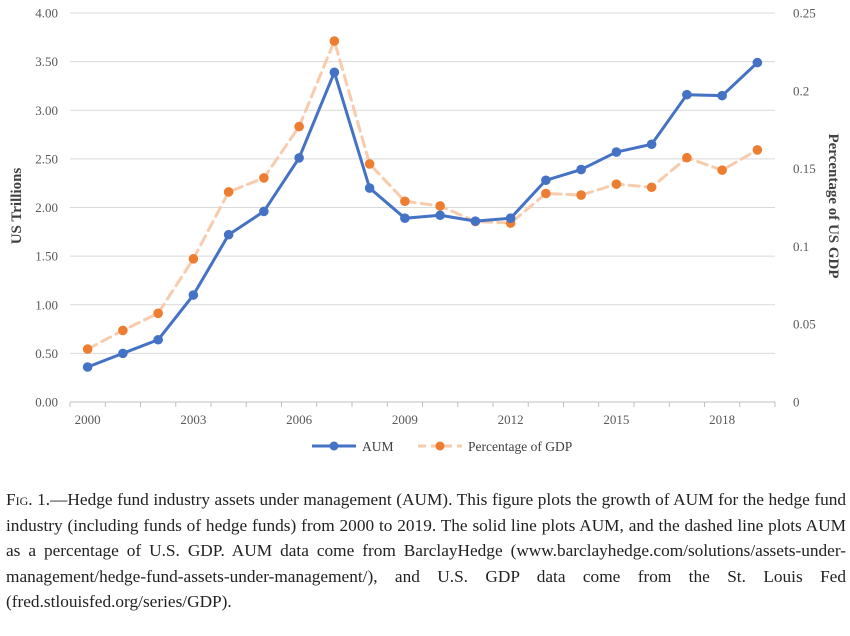 The image size is (850, 636). Describe the element at coordinates (88, 419) in the screenshot. I see `x-tick-label: 2000` at that location.